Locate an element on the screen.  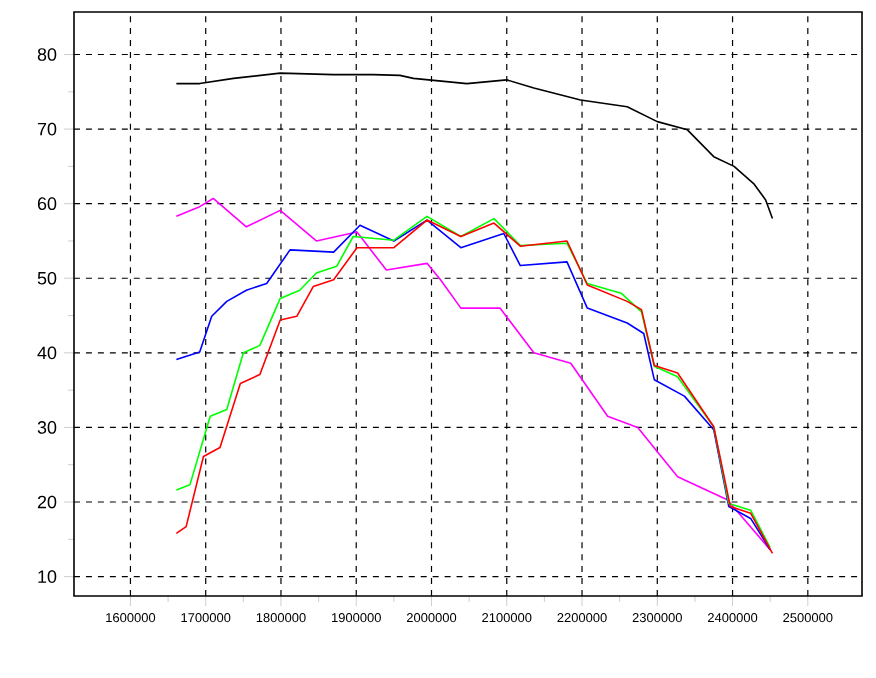
y-tick-label: 10 is located at coordinates (47, 576).